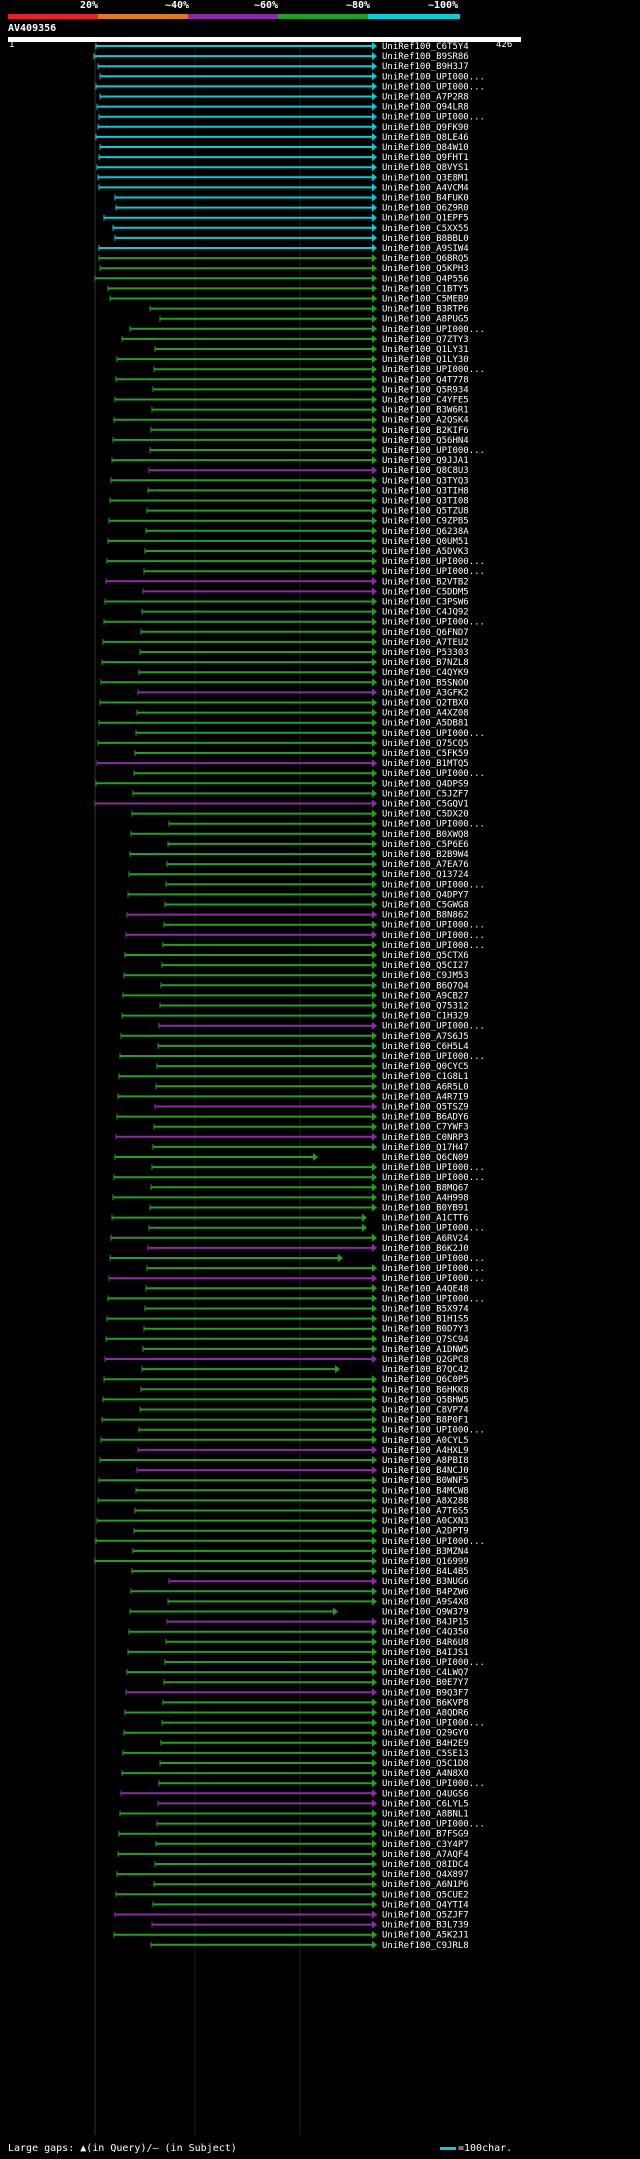  What do you see at coordinates (425, 1097) in the screenshot?
I see `hit-label: UniRef100_A4R7I9` at bounding box center [425, 1097].